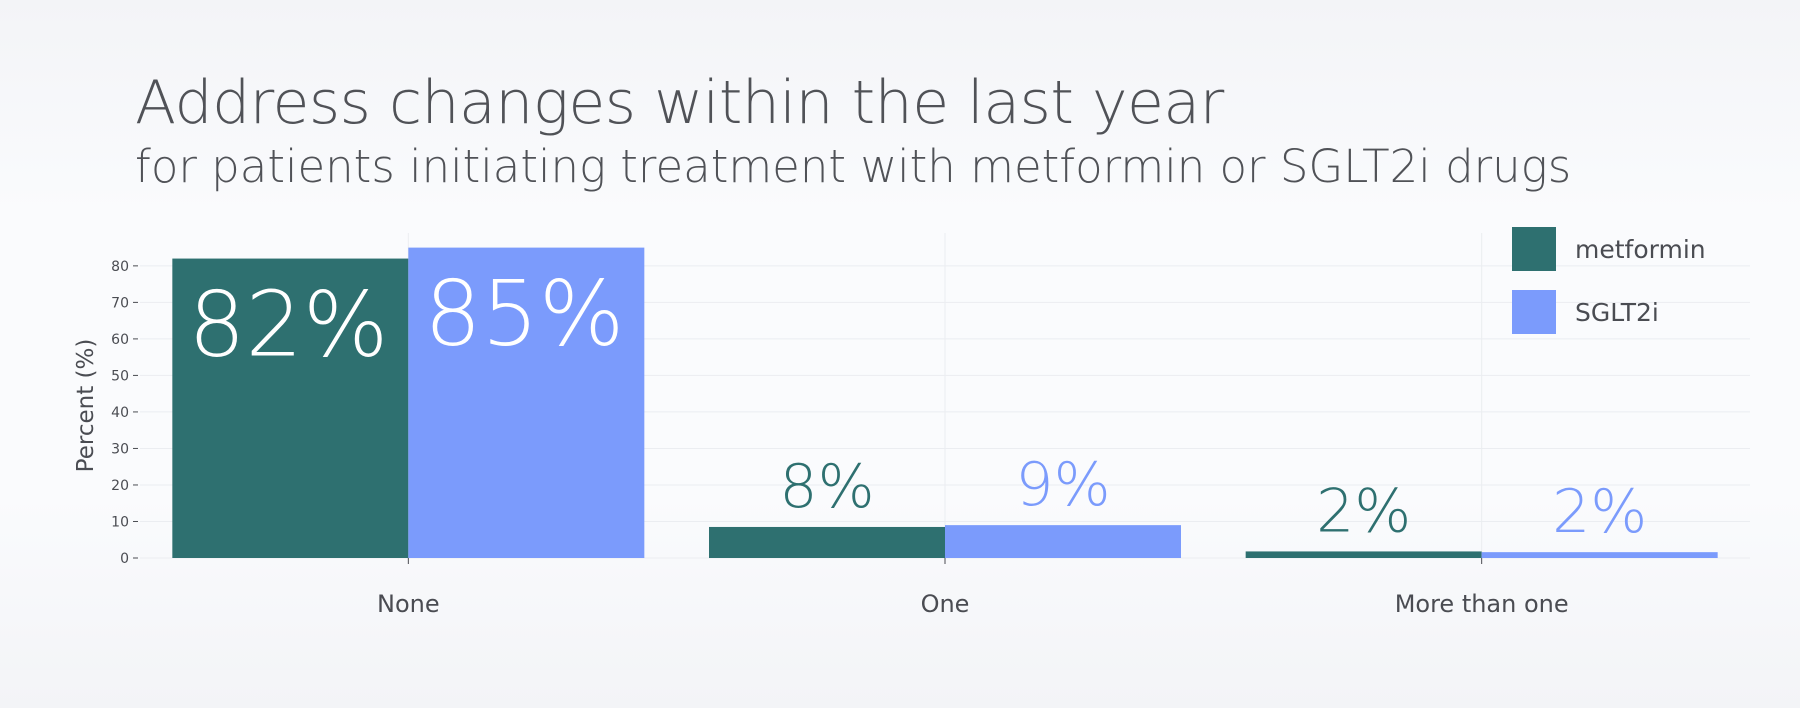 This screenshot has width=1800, height=708. What do you see at coordinates (973, 588) in the screenshot?
I see `x-axis: None One More than one` at bounding box center [973, 588].